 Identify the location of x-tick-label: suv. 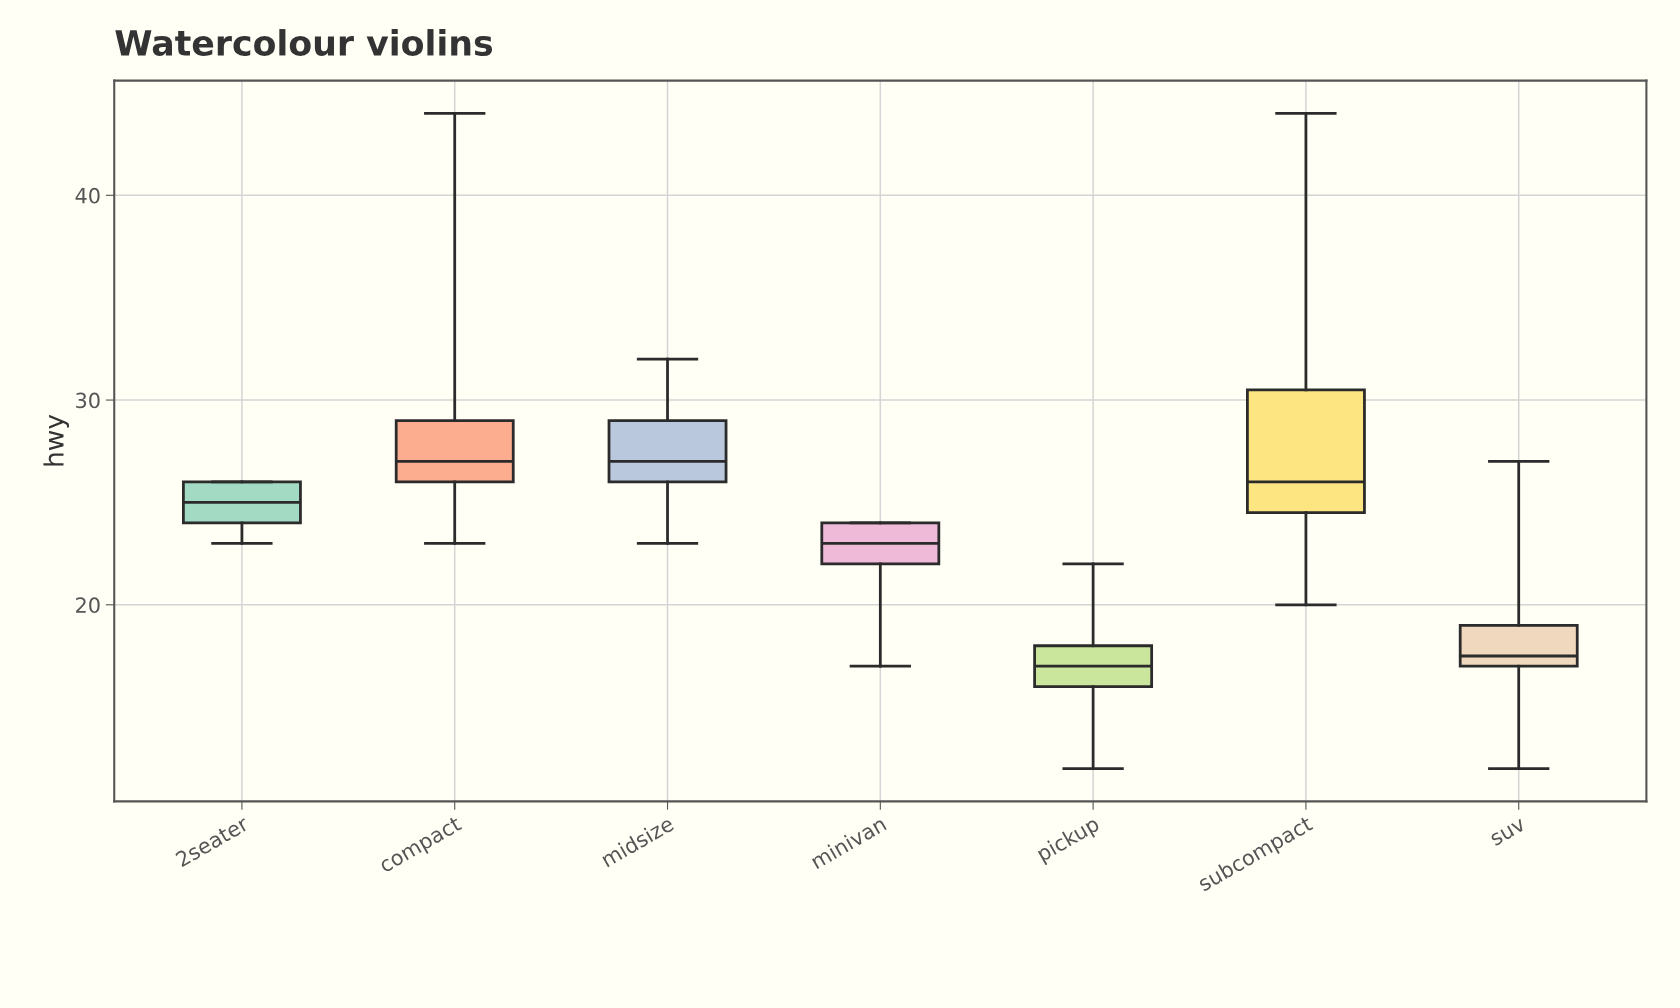
(1508, 832).